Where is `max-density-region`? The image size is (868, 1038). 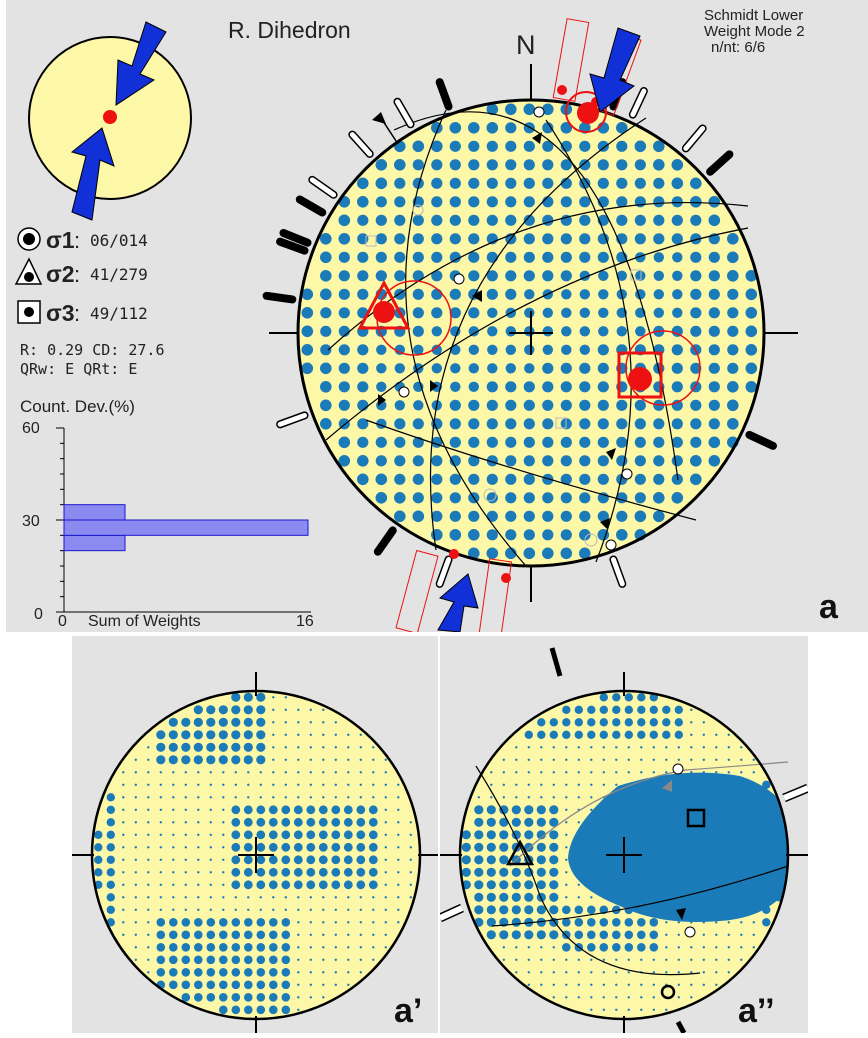 max-density-region is located at coordinates (678, 847).